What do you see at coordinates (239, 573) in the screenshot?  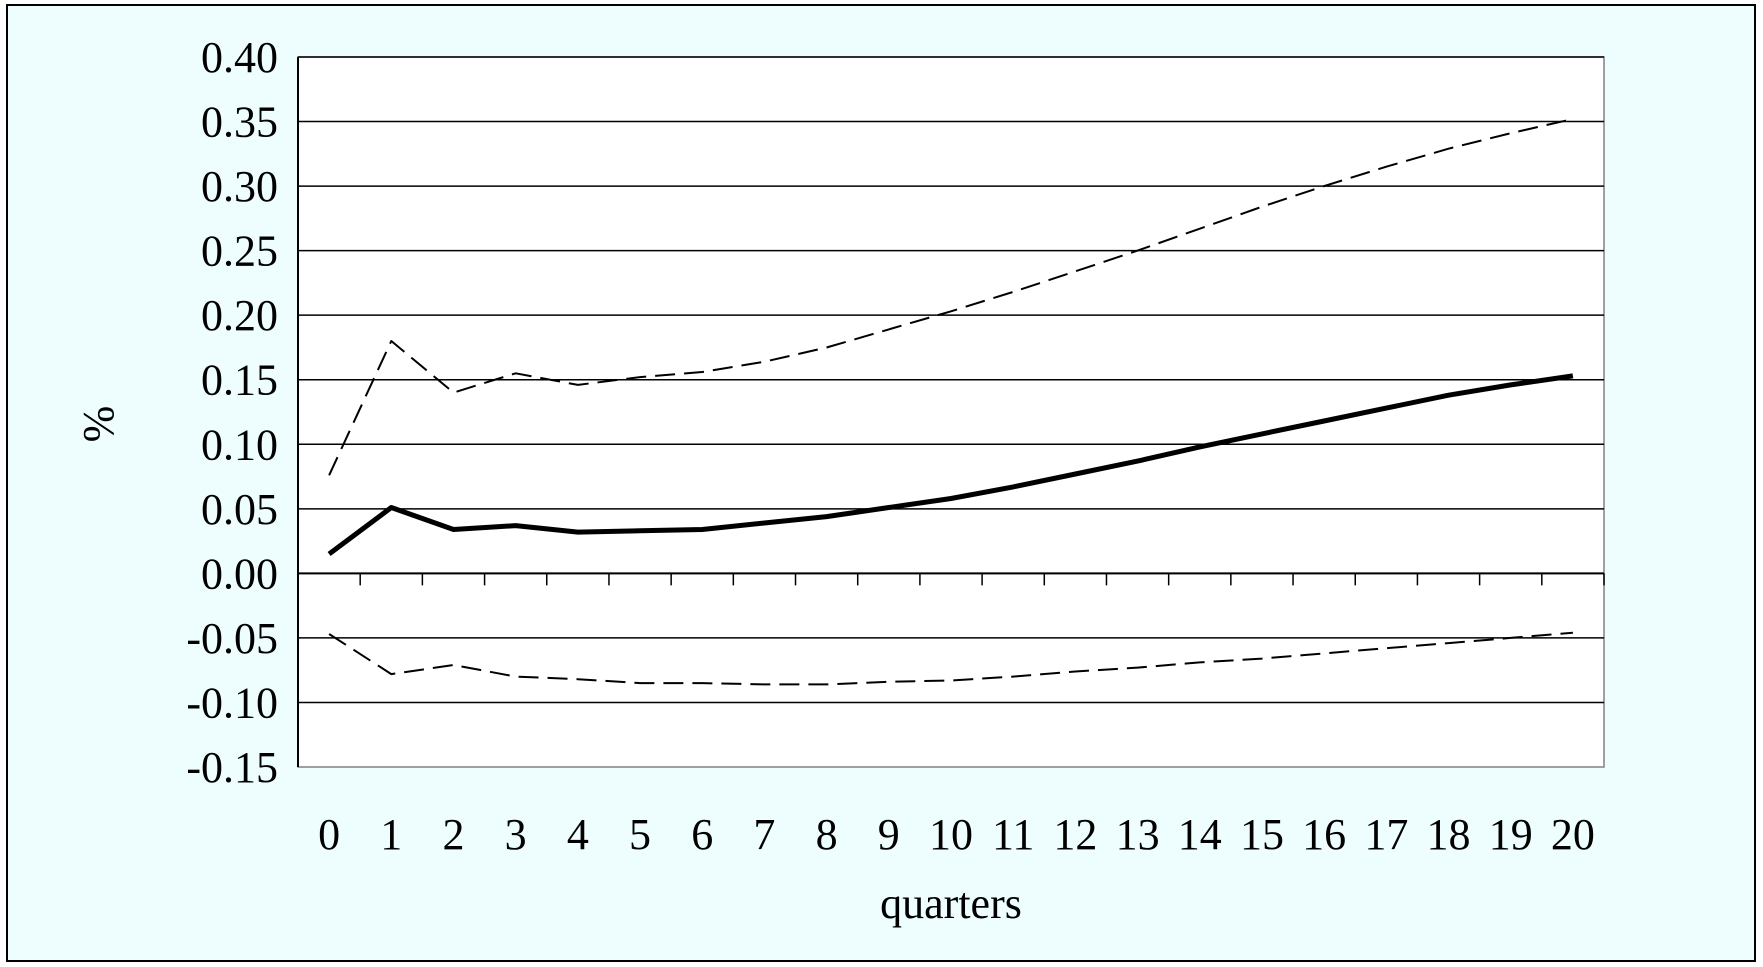 I see `y-tick-label: 0.00` at bounding box center [239, 573].